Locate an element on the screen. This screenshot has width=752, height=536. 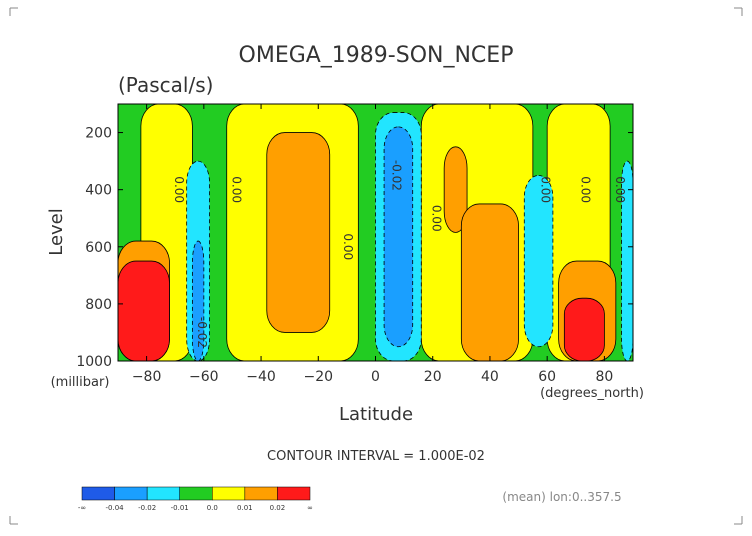
colorbar-swatch-pos-mid is located at coordinates (261, 493).